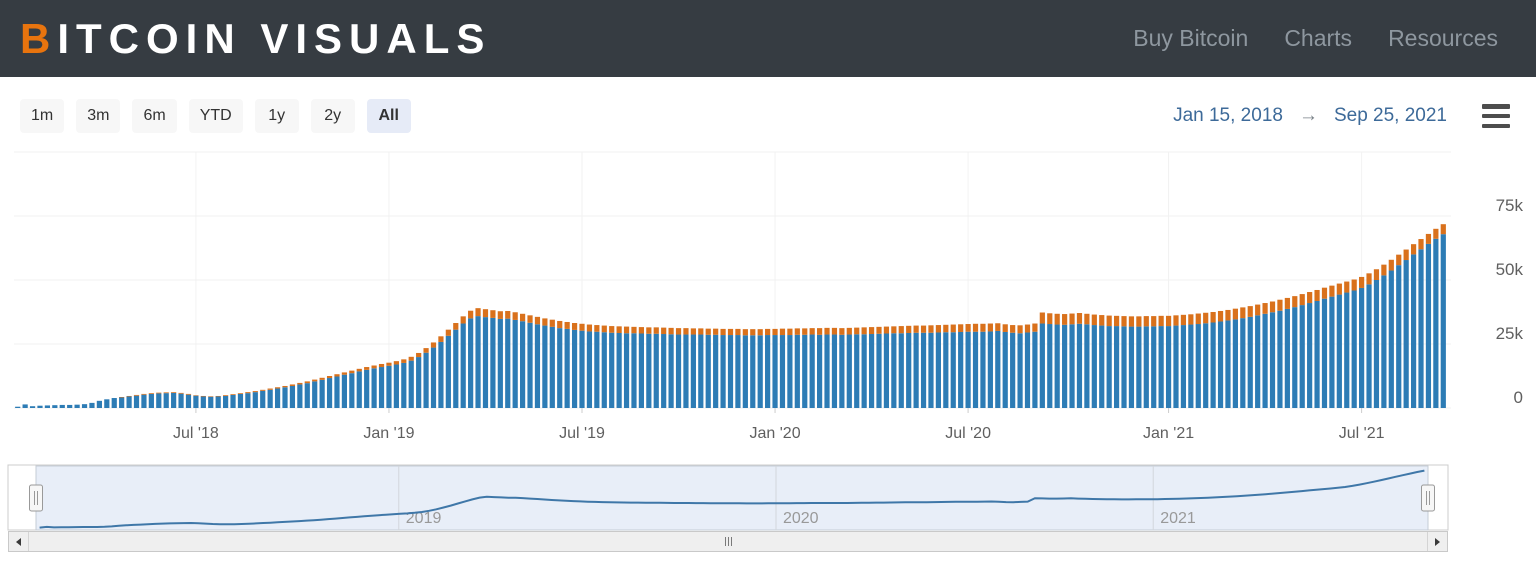 The height and width of the screenshot is (564, 1536). I want to click on svg-text: 0, so click(1518, 397).